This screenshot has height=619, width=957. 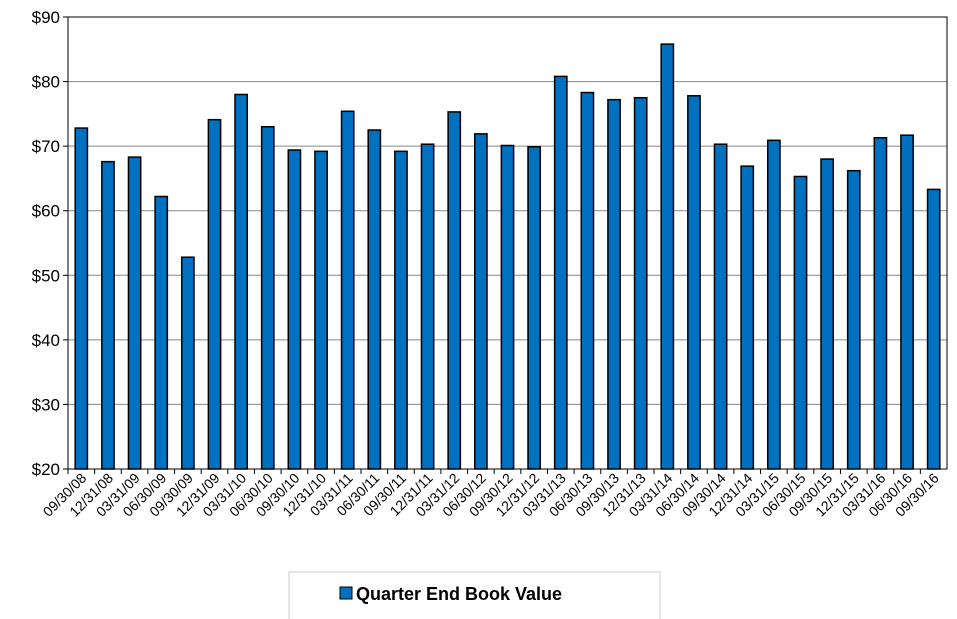 What do you see at coordinates (346, 593) in the screenshot?
I see `legend-swatch` at bounding box center [346, 593].